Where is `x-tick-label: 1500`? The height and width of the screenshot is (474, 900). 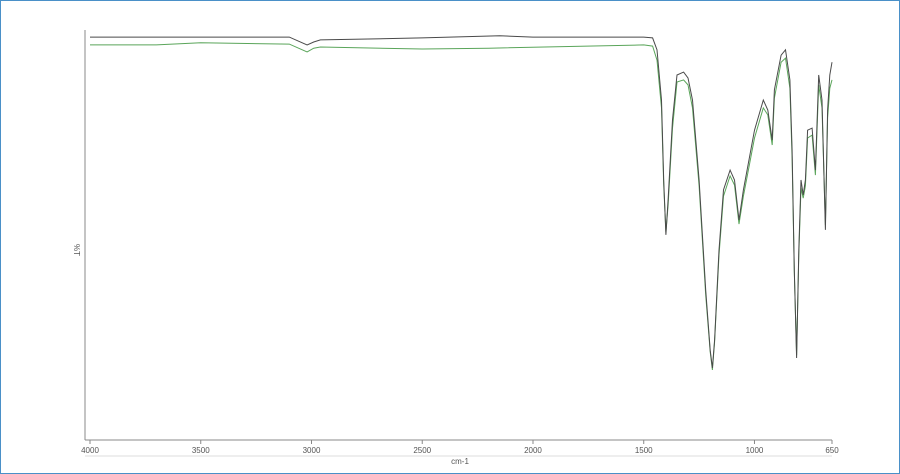 x-tick-label: 1500 is located at coordinates (644, 450).